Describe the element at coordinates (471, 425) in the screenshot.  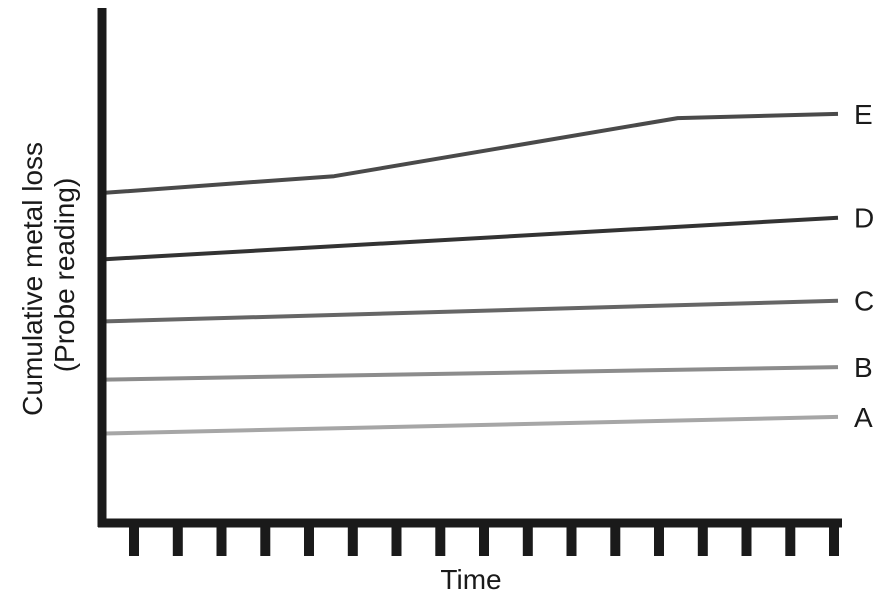
I see `series-line-a` at that location.